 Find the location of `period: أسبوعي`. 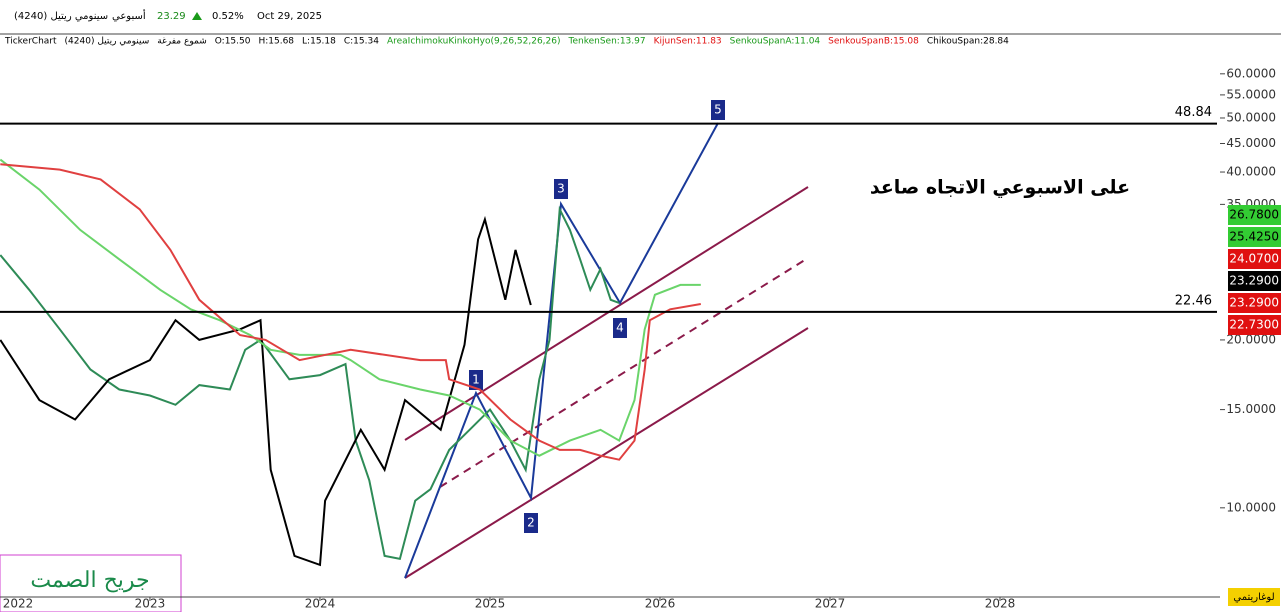

period: أسبوعي is located at coordinates (129, 15).